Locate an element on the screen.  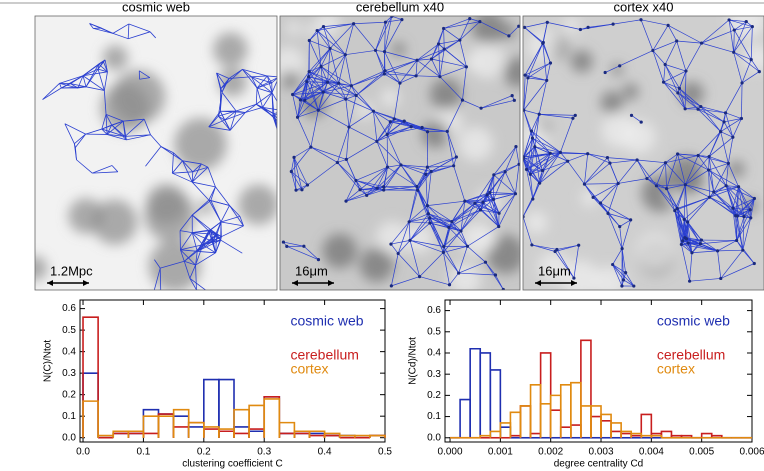
scale-label: 16μm is located at coordinates (554, 270).